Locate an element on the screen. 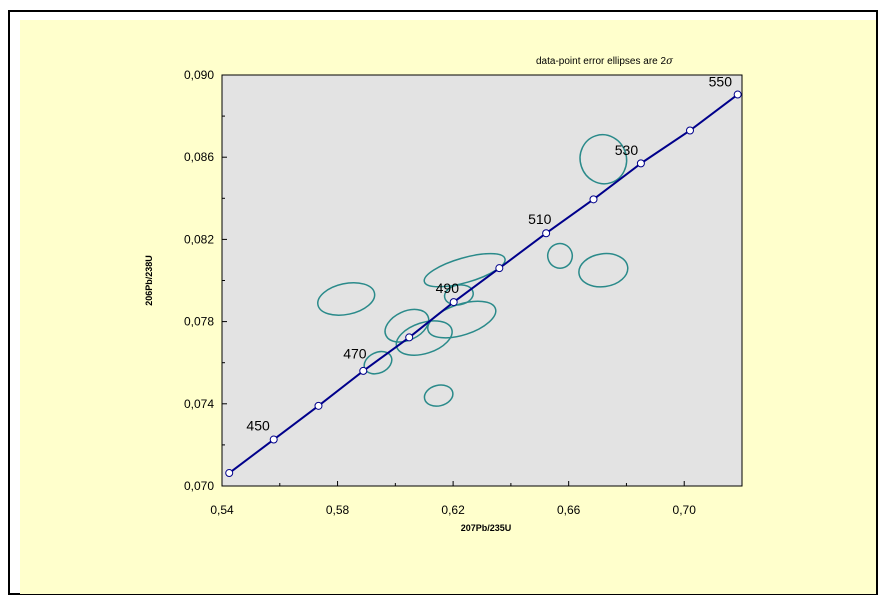 This screenshot has width=886, height=597. y-tick-label: 0,070 is located at coordinates (199, 486).